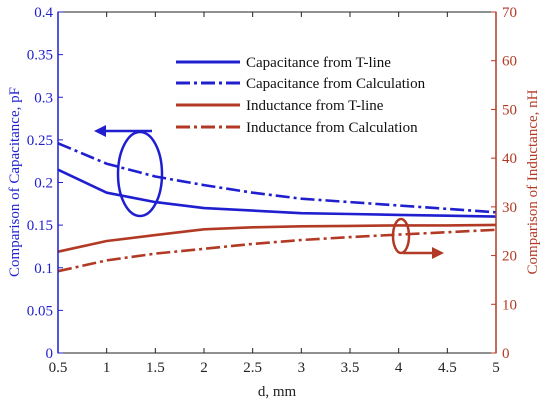 The width and height of the screenshot is (550, 405). I want to click on y-right-tick-label: 60, so click(509, 62).